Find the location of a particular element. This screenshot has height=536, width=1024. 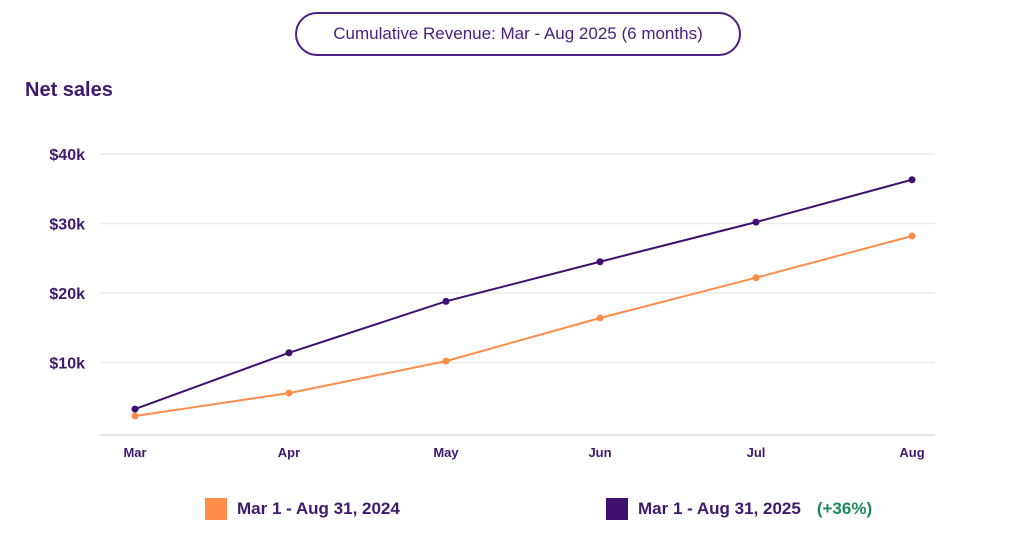

y-axis-label: Net sales is located at coordinates (69, 90).